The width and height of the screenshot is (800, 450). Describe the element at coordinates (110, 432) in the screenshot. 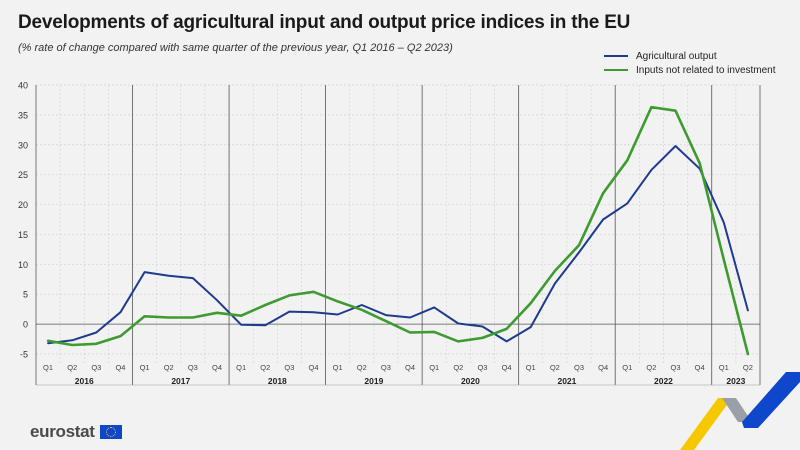

I see `eu-flag-icon` at that location.